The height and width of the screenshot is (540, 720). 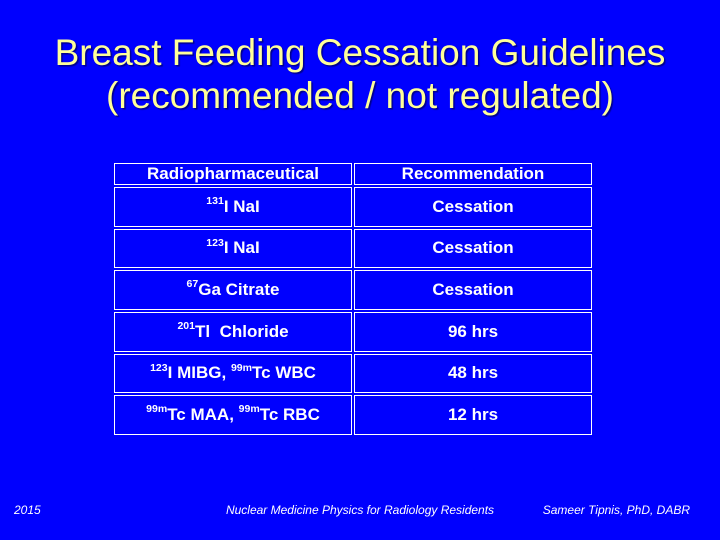 I want to click on radiopharmaceutical-cell: 123I MIBG, 99mTc WBC, so click(x=233, y=373).